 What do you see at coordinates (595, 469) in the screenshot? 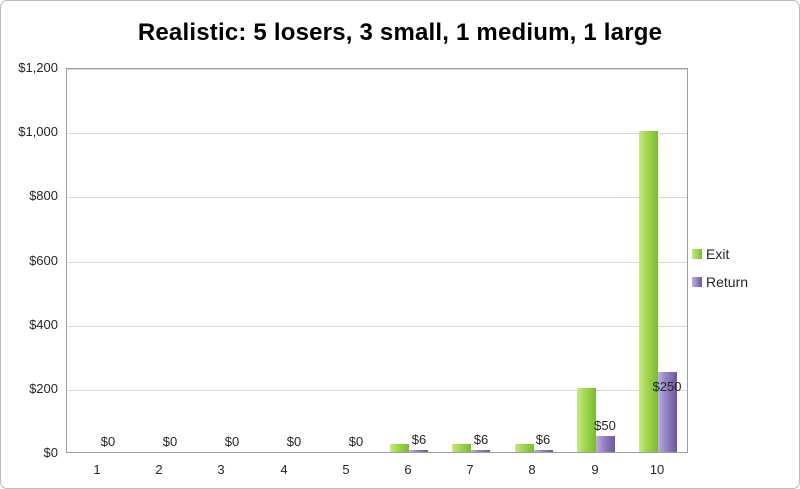
I see `x-tick-label: 9` at bounding box center [595, 469].